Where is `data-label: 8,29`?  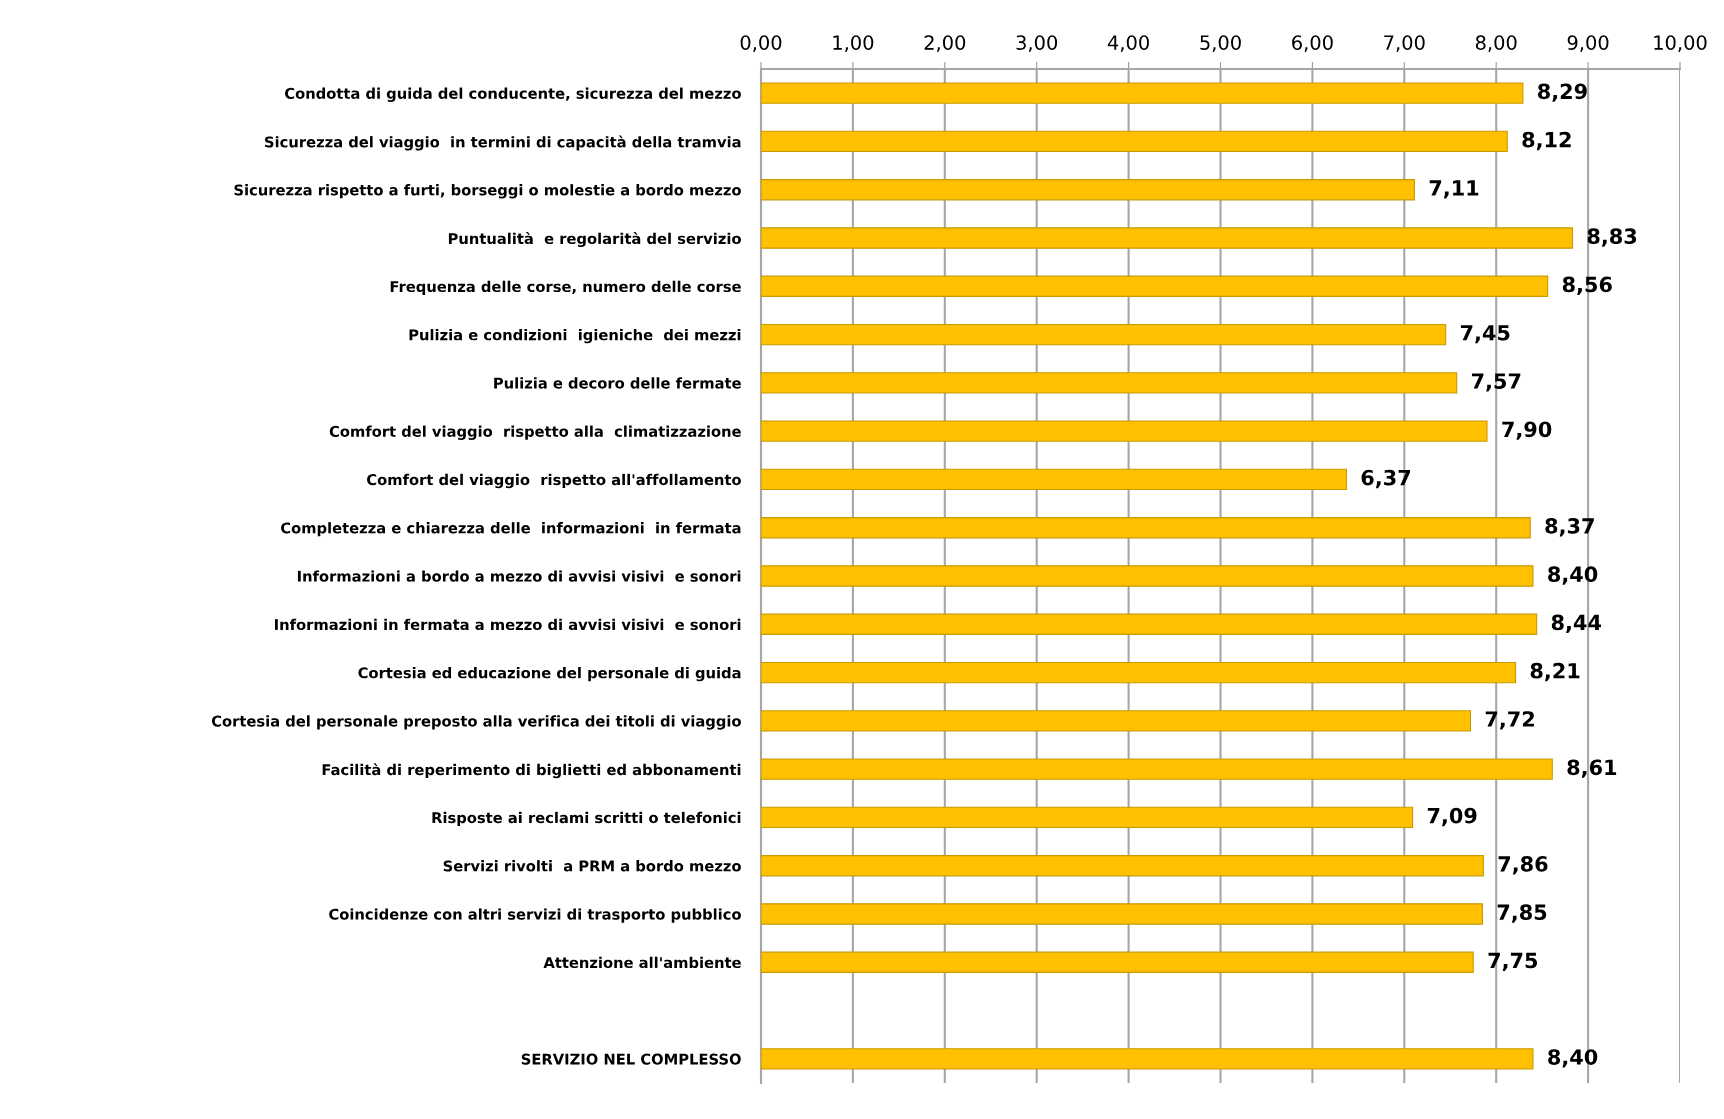
data-label: 8,29 is located at coordinates (1562, 92).